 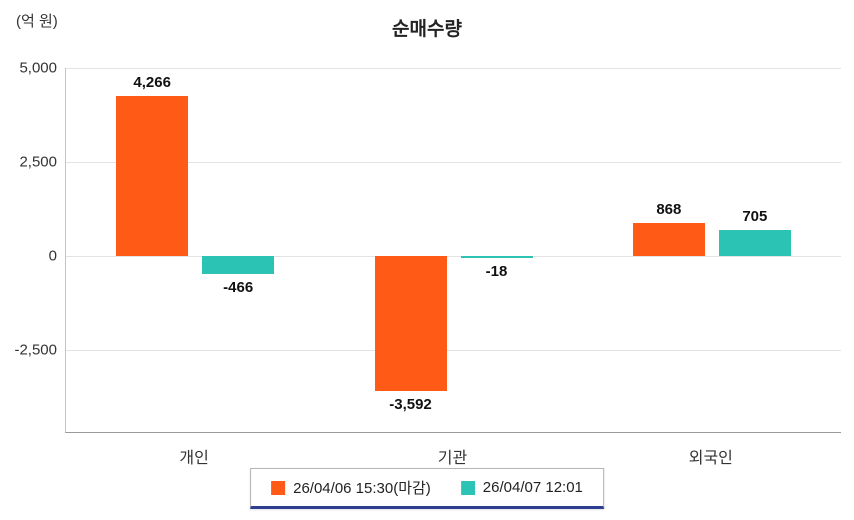 I want to click on legend-label-2: 26/04/07 12:01, so click(x=532, y=487).